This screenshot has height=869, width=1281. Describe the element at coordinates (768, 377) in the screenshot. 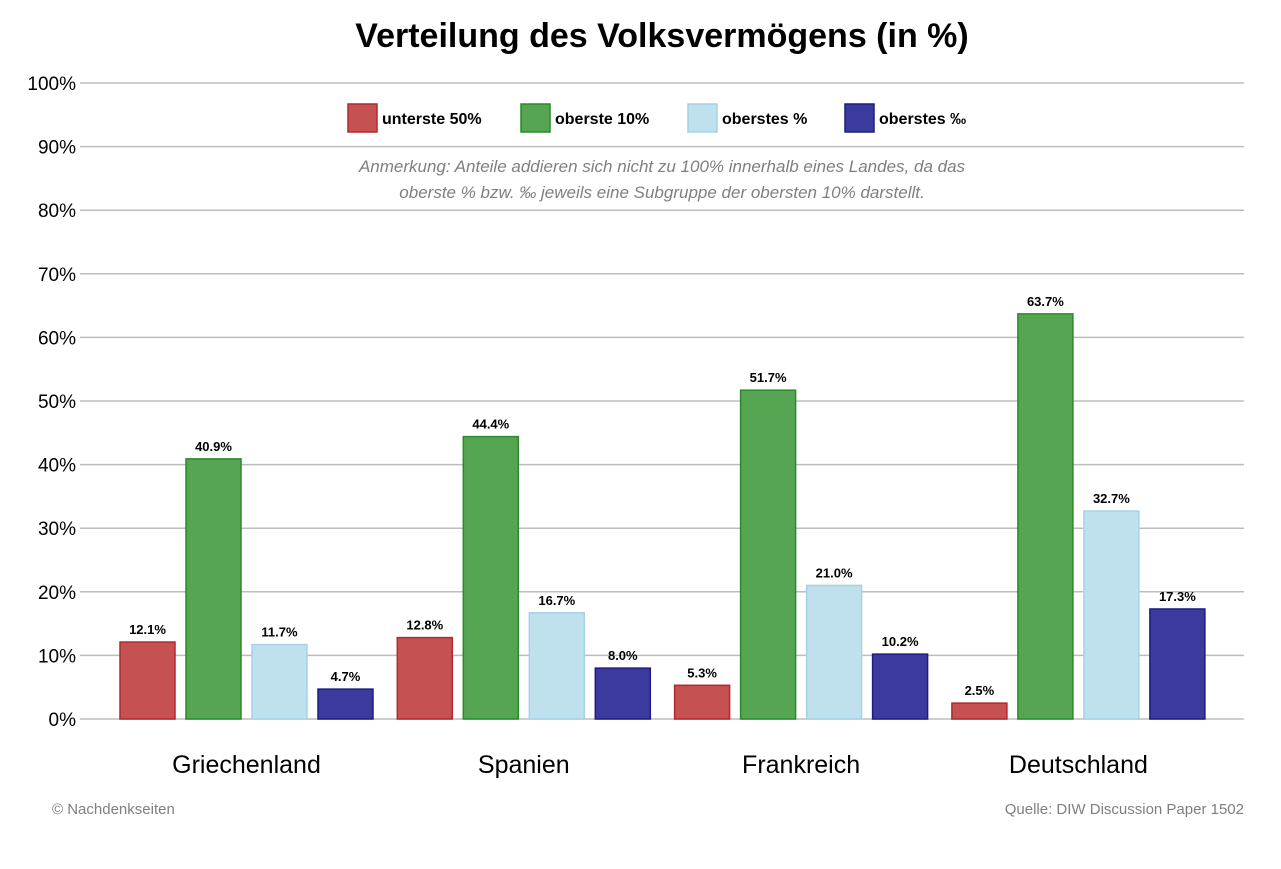

I see `value-label: 51.7%` at that location.